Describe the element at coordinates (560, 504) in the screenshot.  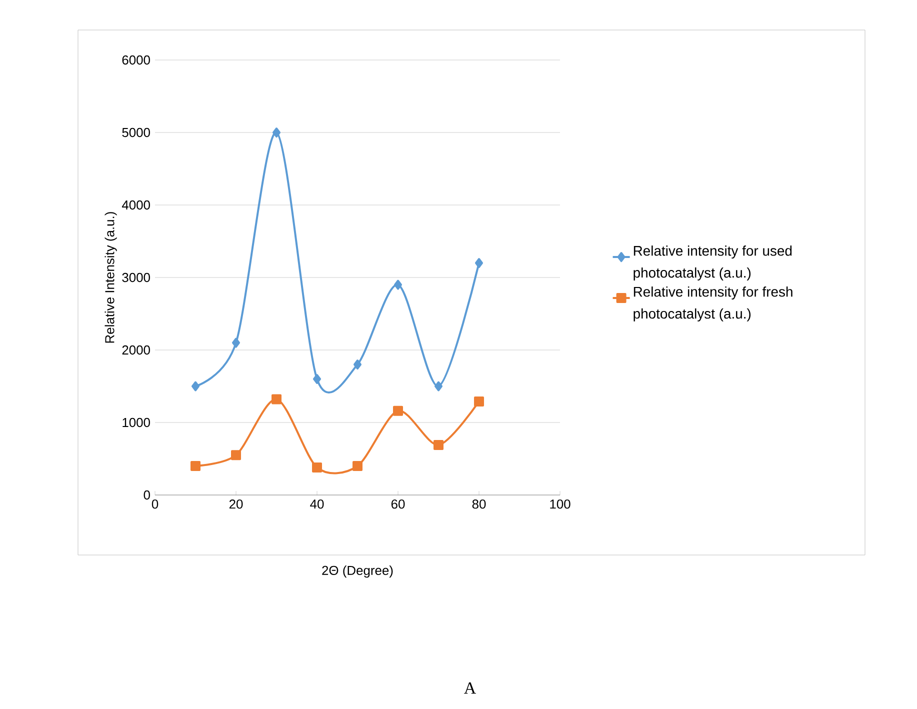
I see `x-tick-label: 100` at that location.